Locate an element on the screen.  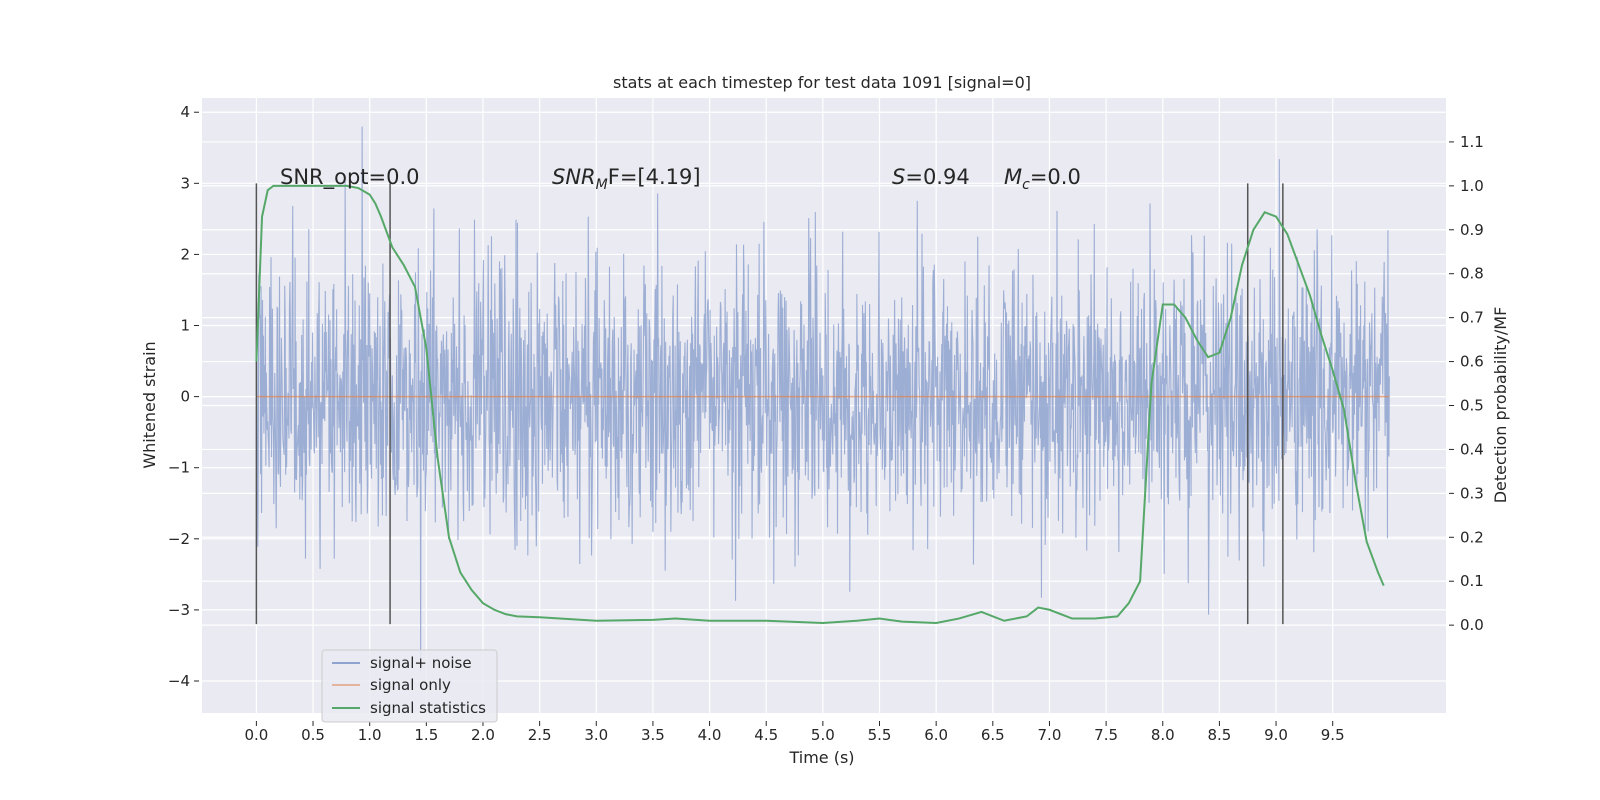
annotation-mc: Mc=0.0 is located at coordinates (1042, 179).